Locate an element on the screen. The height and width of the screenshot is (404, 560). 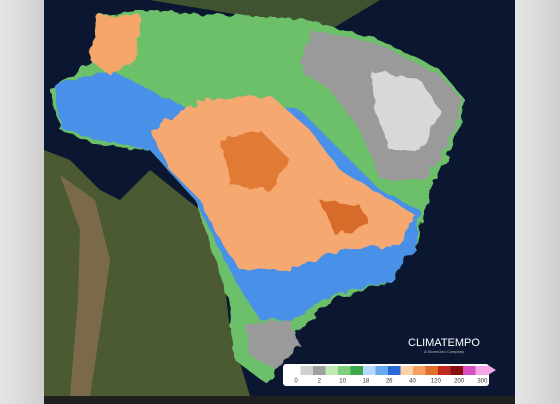
legend-label: 26 is located at coordinates (389, 382).